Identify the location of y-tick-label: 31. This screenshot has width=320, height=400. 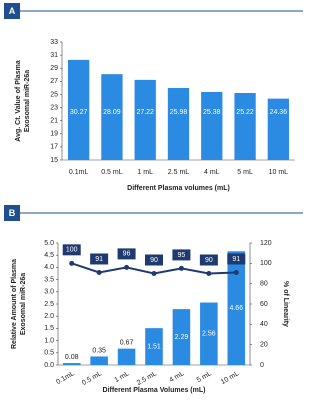
(54, 55).